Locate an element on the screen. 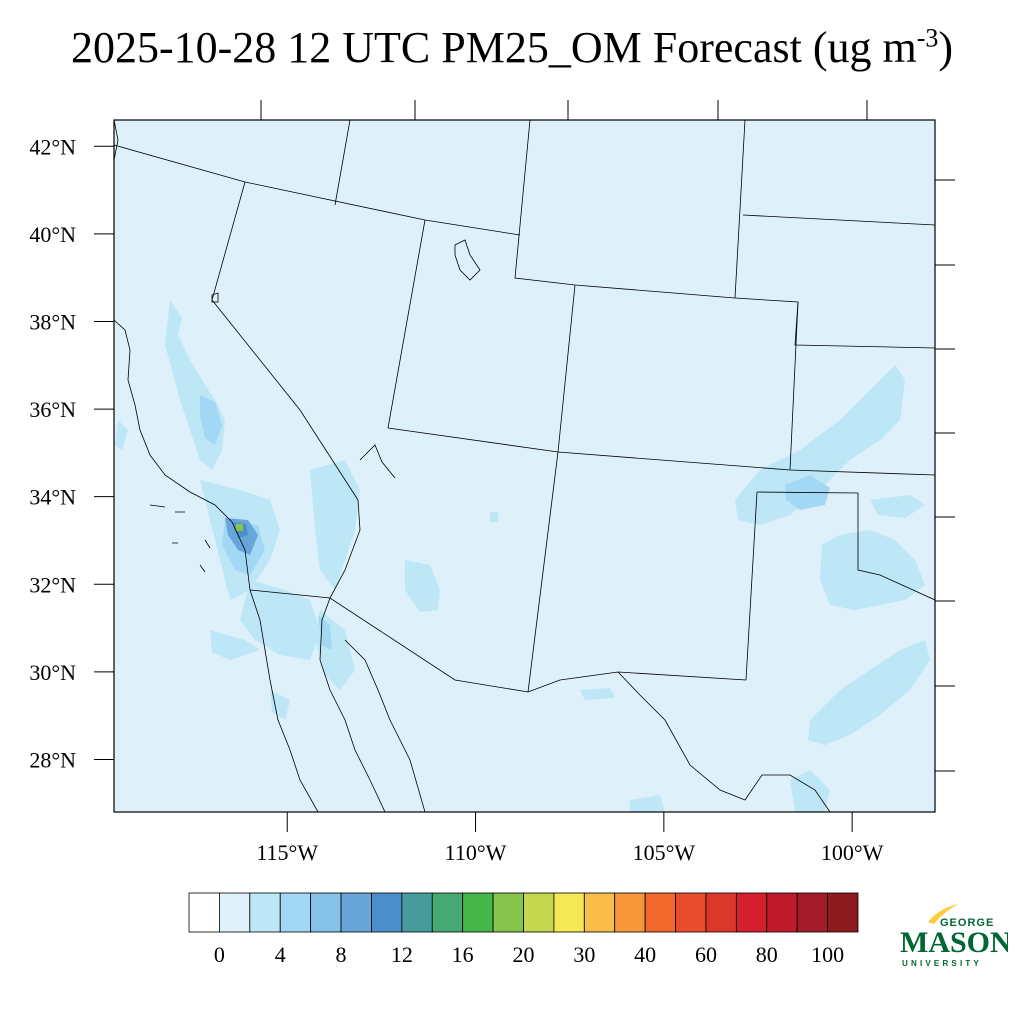  gmu-logo-graphic: GEORGE MASON UNIVERSITY is located at coordinates (956, 936).